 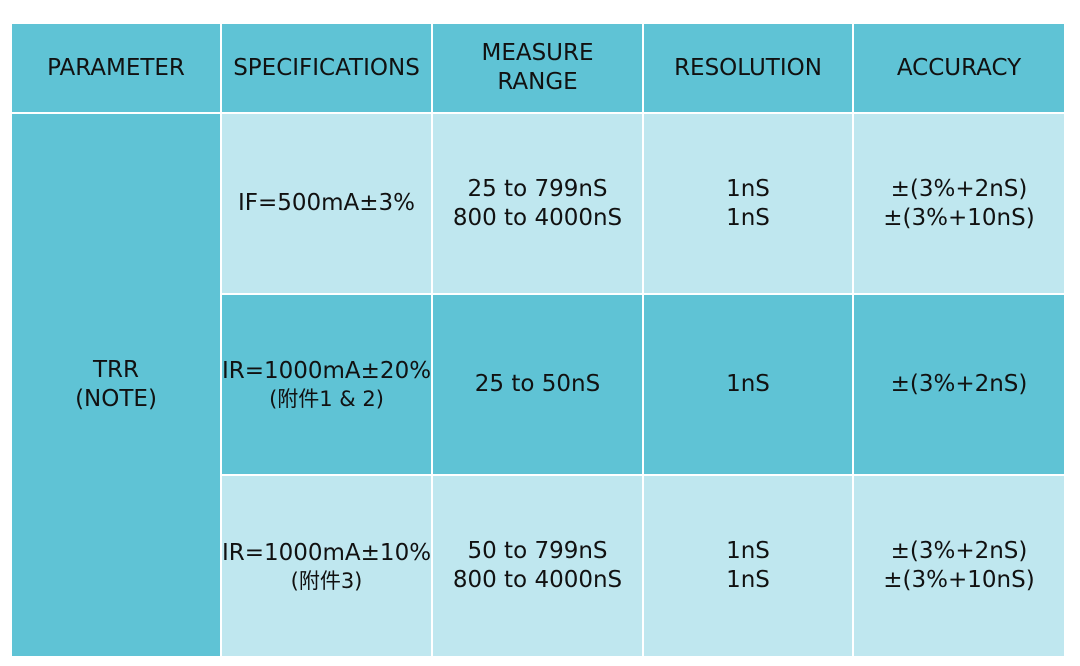 What do you see at coordinates (959, 566) in the screenshot?
I see `row-3-accuracy: ±(3%+2nS) ±(3%+10nS)` at bounding box center [959, 566].